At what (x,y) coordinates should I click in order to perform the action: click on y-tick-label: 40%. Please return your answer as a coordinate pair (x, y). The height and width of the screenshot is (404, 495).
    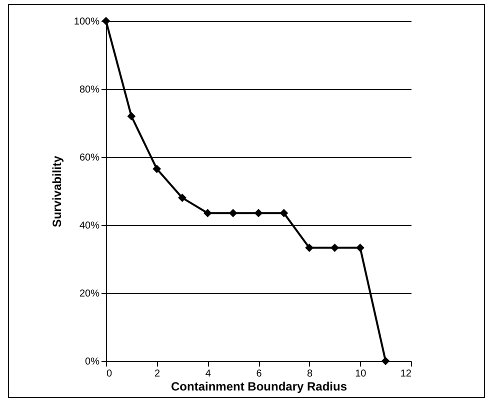
    Looking at the image, I should click on (89, 226).